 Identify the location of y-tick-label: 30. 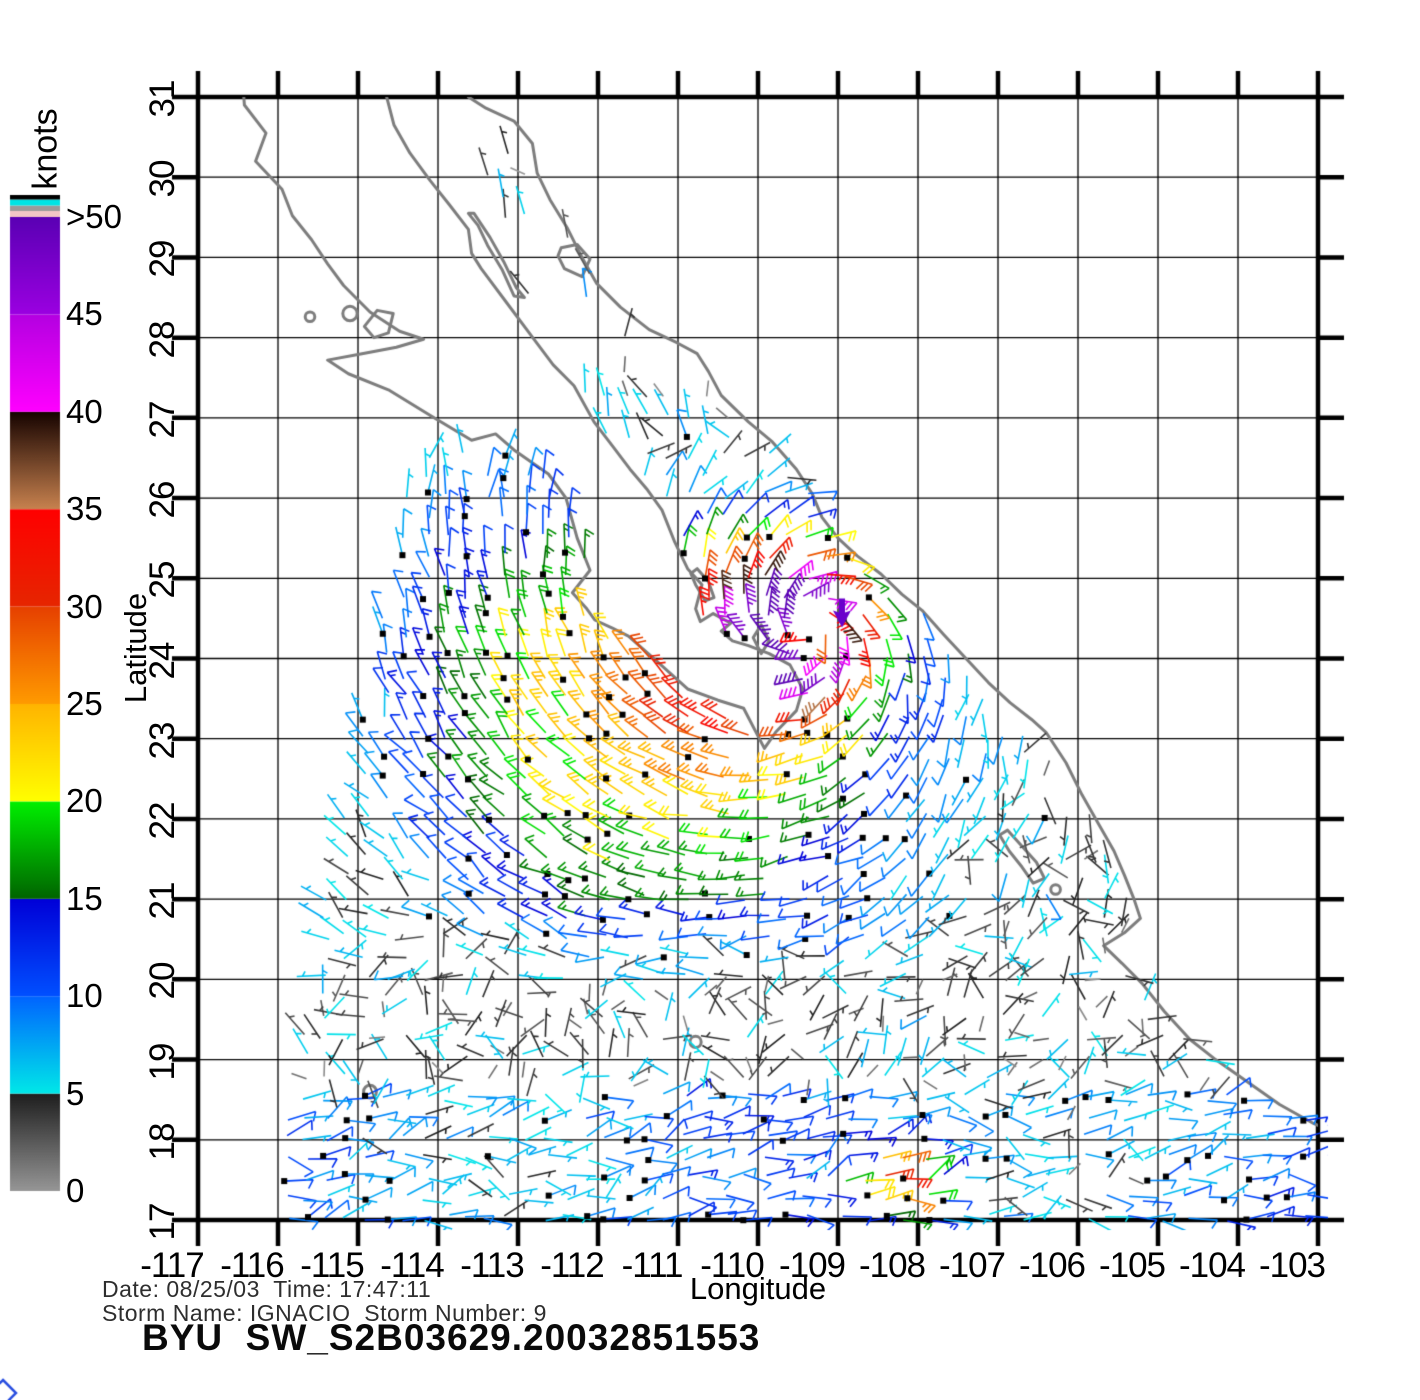
(162, 179).